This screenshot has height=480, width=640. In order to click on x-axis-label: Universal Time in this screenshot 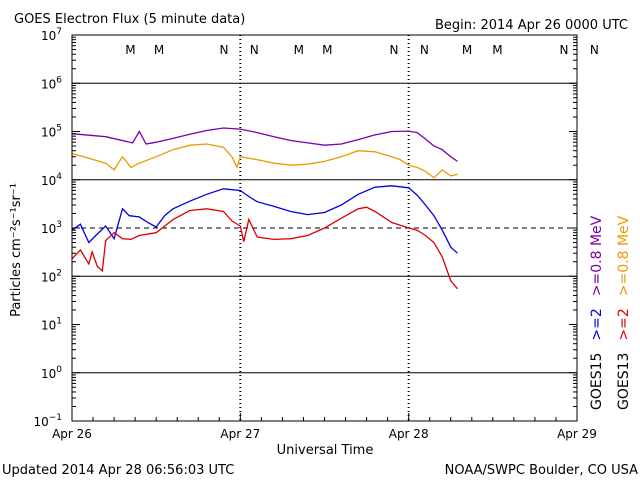, I will do `click(325, 450)`.